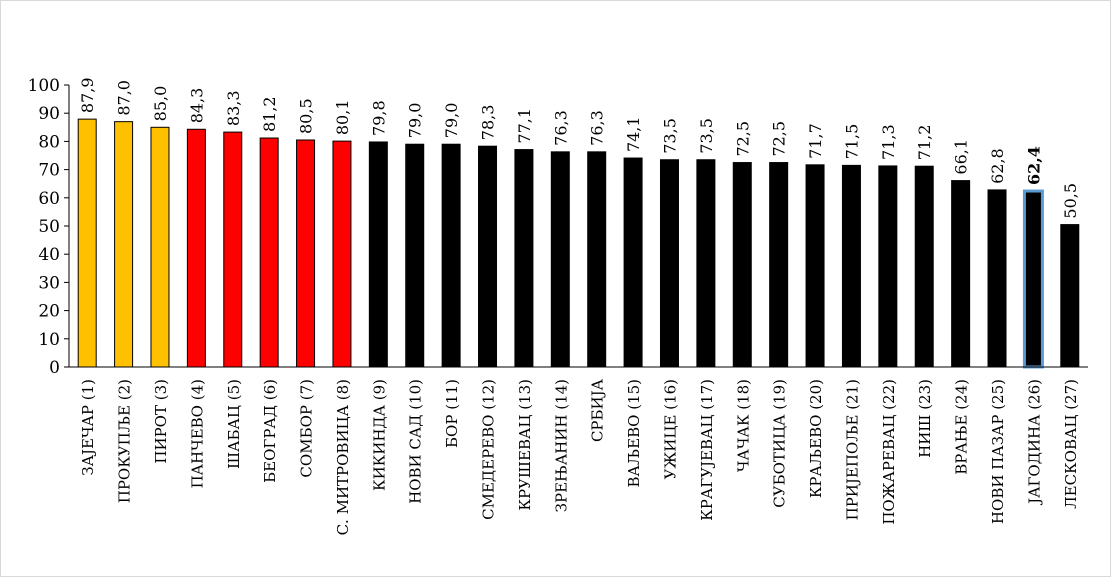  I want to click on x-tick-label: ПРИЈЕПОЉЕ (21), so click(852, 449).